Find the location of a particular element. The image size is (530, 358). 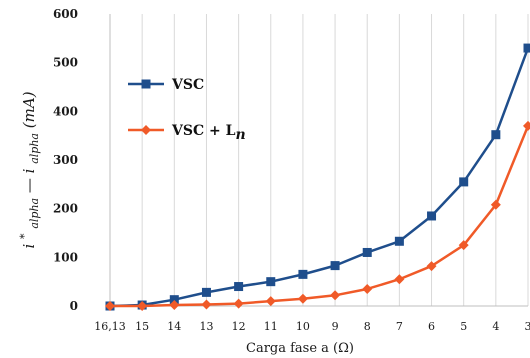

legend: VSC VSC + Ln is located at coordinates (187, 110).